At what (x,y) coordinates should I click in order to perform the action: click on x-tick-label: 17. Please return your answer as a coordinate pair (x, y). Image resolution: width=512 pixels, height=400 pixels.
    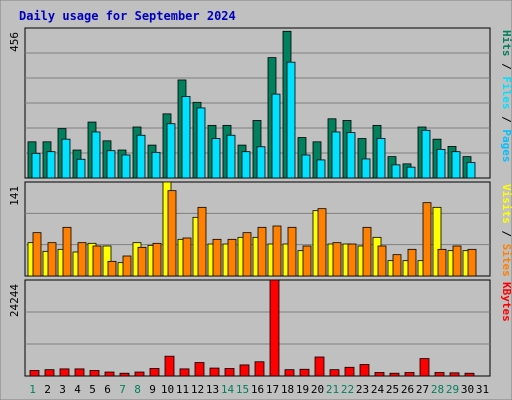
    Looking at the image, I should click on (272, 389).